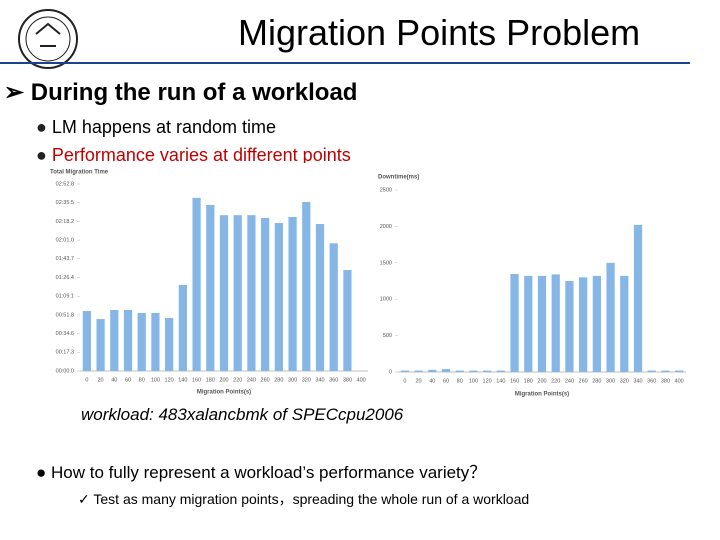 Image resolution: width=720 pixels, height=540 pixels. Describe the element at coordinates (386, 227) in the screenshot. I see `y-tick-label: 2000` at that location.